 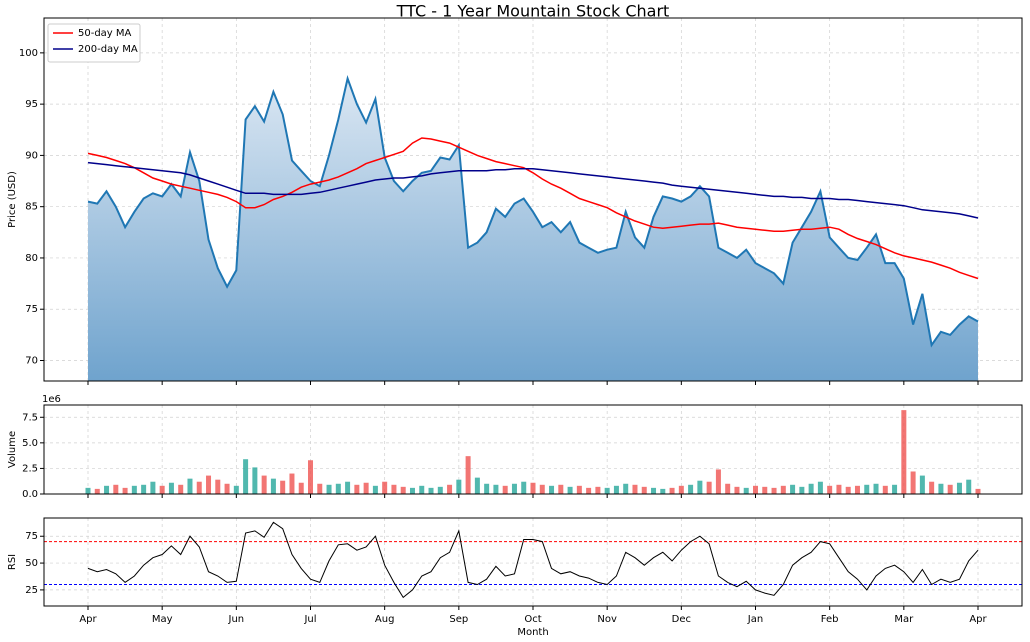 I want to click on chart-title: TTC - 1 Year Mountain Stock Chart, so click(x=533, y=11).